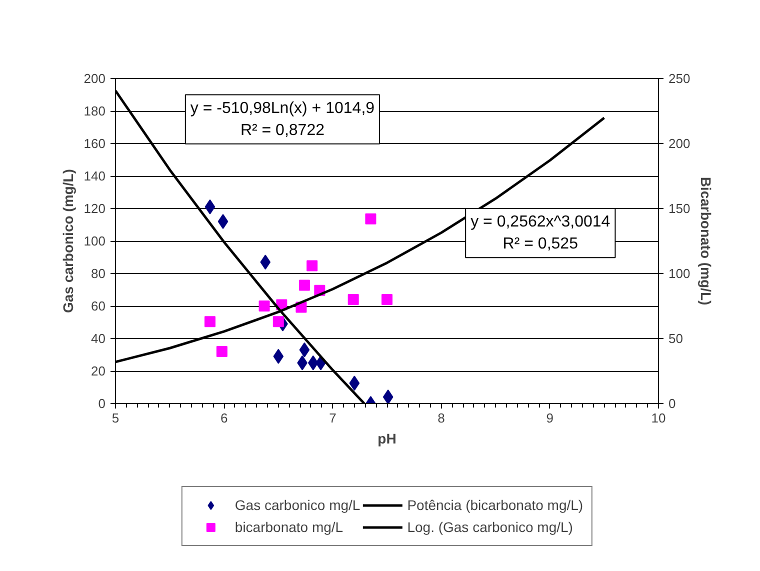  Describe the element at coordinates (102, 403) in the screenshot. I see `y-tick-label: 0` at that location.